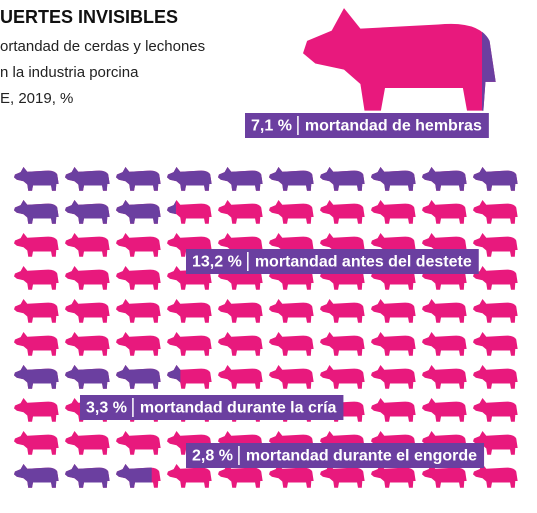  I want to click on category-label: mortandad de hembras, so click(393, 126).